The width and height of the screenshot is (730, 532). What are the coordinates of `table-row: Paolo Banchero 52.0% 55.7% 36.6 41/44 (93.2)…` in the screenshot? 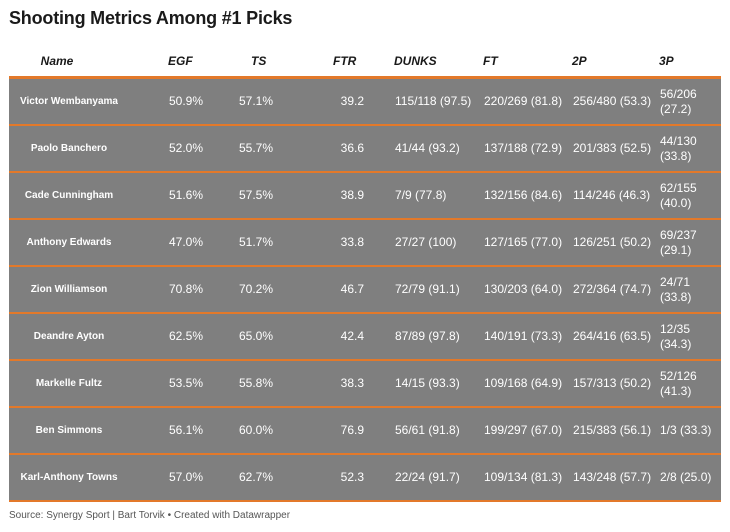 It's located at (365, 149).